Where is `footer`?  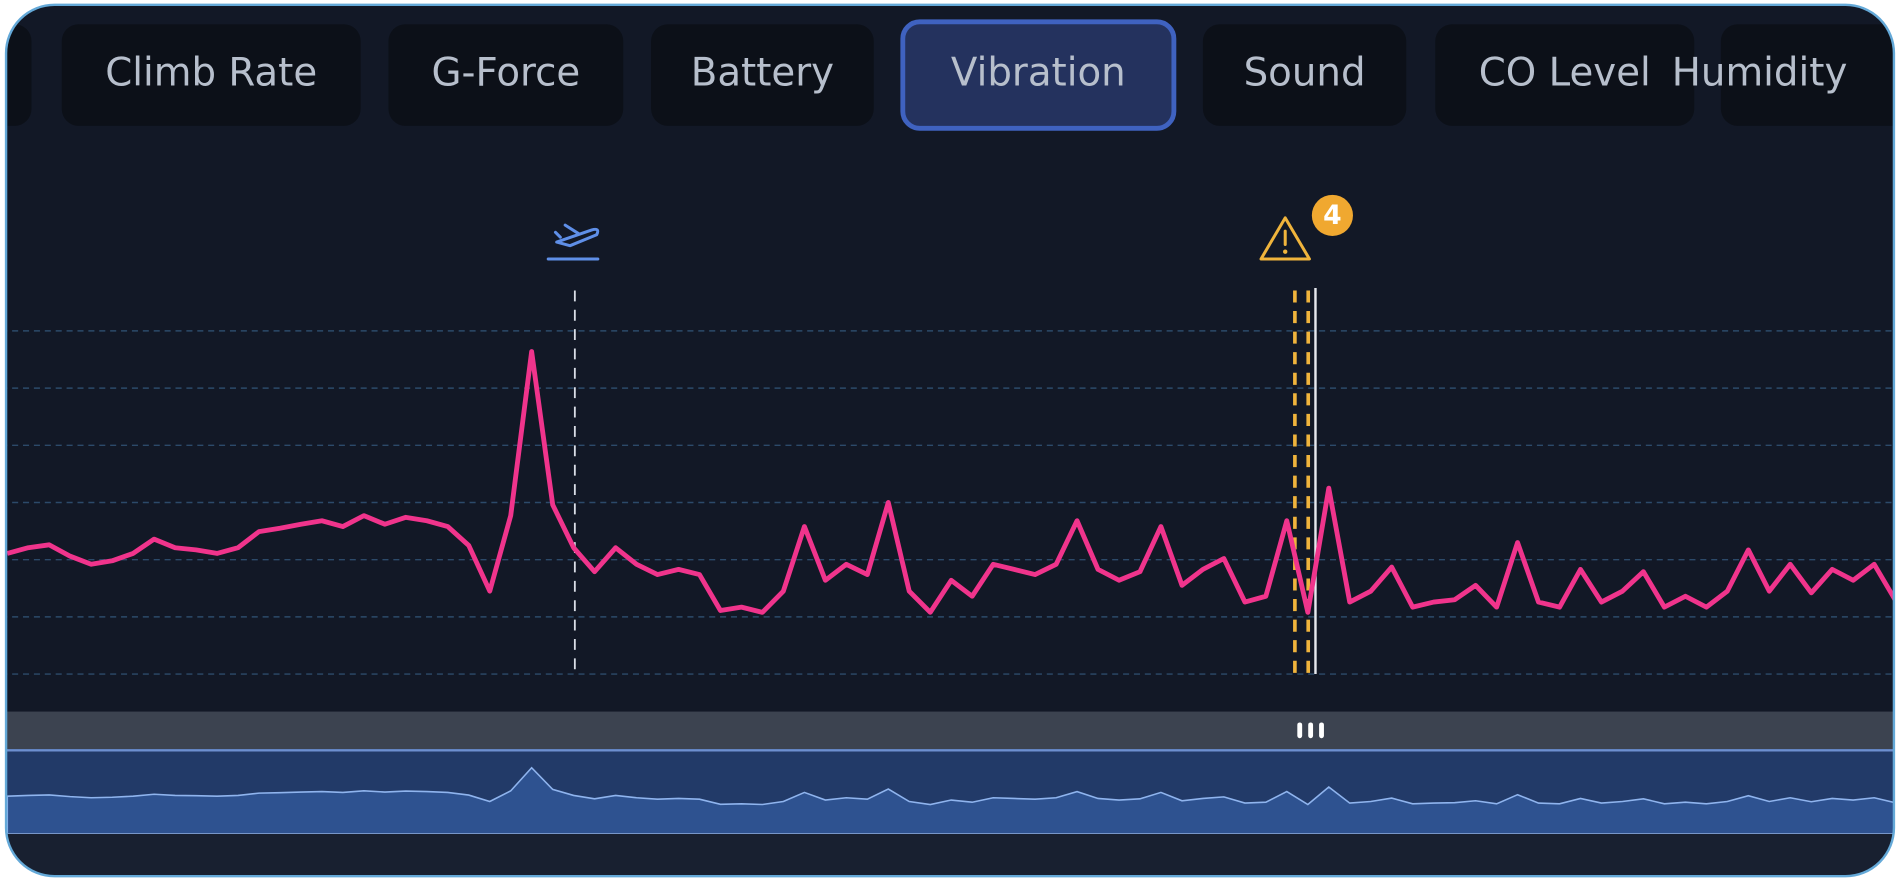 footer is located at coordinates (950, 855).